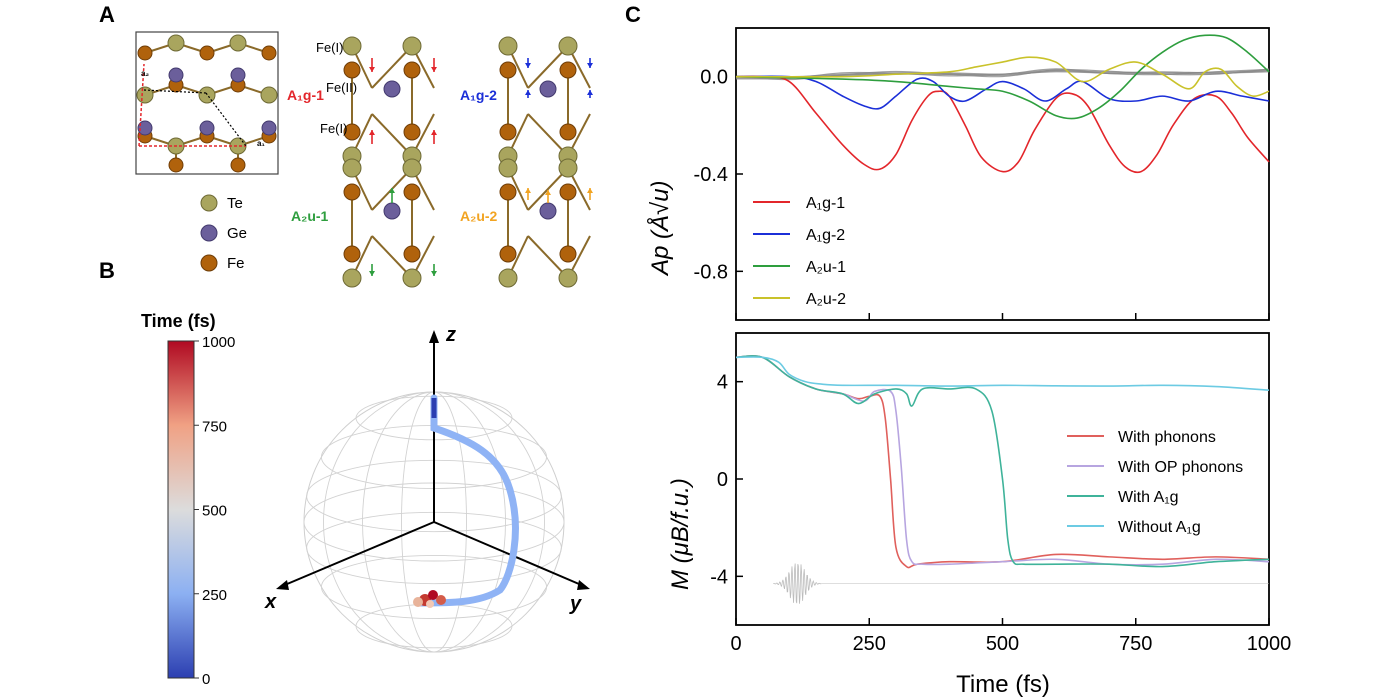  I want to click on legend-label: A₁g-2, so click(825, 235).